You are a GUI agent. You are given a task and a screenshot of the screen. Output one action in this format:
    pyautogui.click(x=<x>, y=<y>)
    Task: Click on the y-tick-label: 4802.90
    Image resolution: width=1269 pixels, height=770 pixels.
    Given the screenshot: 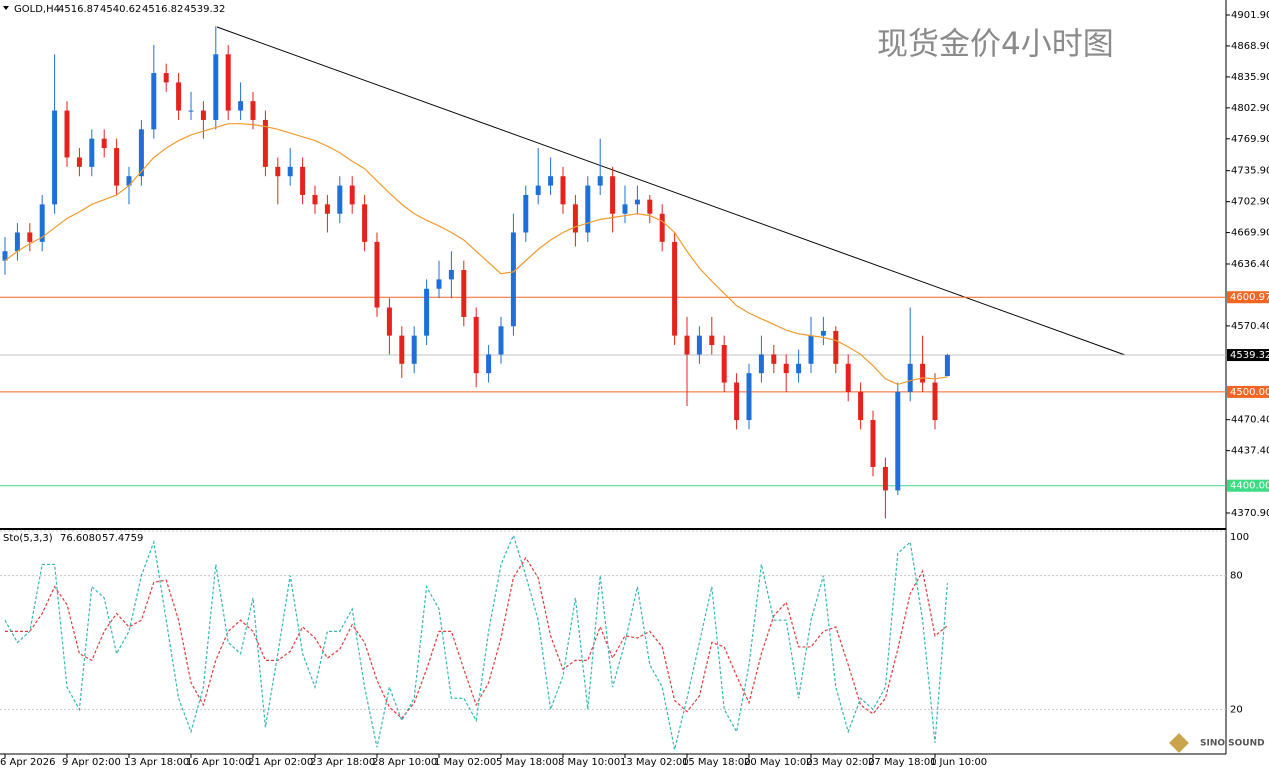 What is the action you would take?
    pyautogui.click(x=1250, y=108)
    